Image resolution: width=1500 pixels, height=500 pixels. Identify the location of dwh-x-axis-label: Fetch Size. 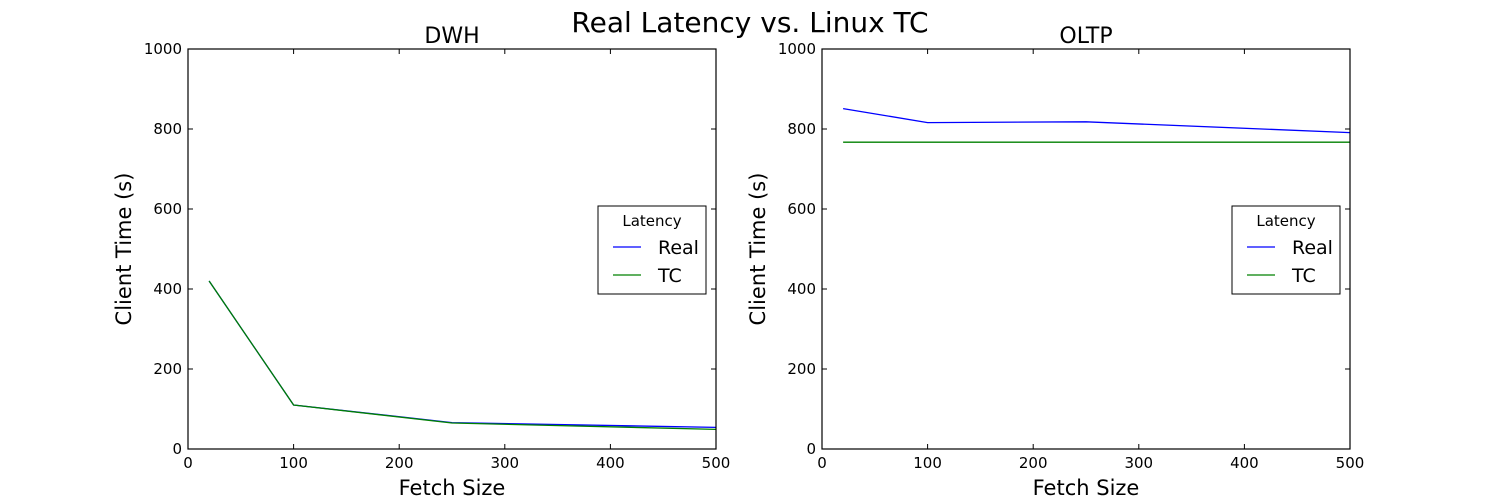
(452, 488).